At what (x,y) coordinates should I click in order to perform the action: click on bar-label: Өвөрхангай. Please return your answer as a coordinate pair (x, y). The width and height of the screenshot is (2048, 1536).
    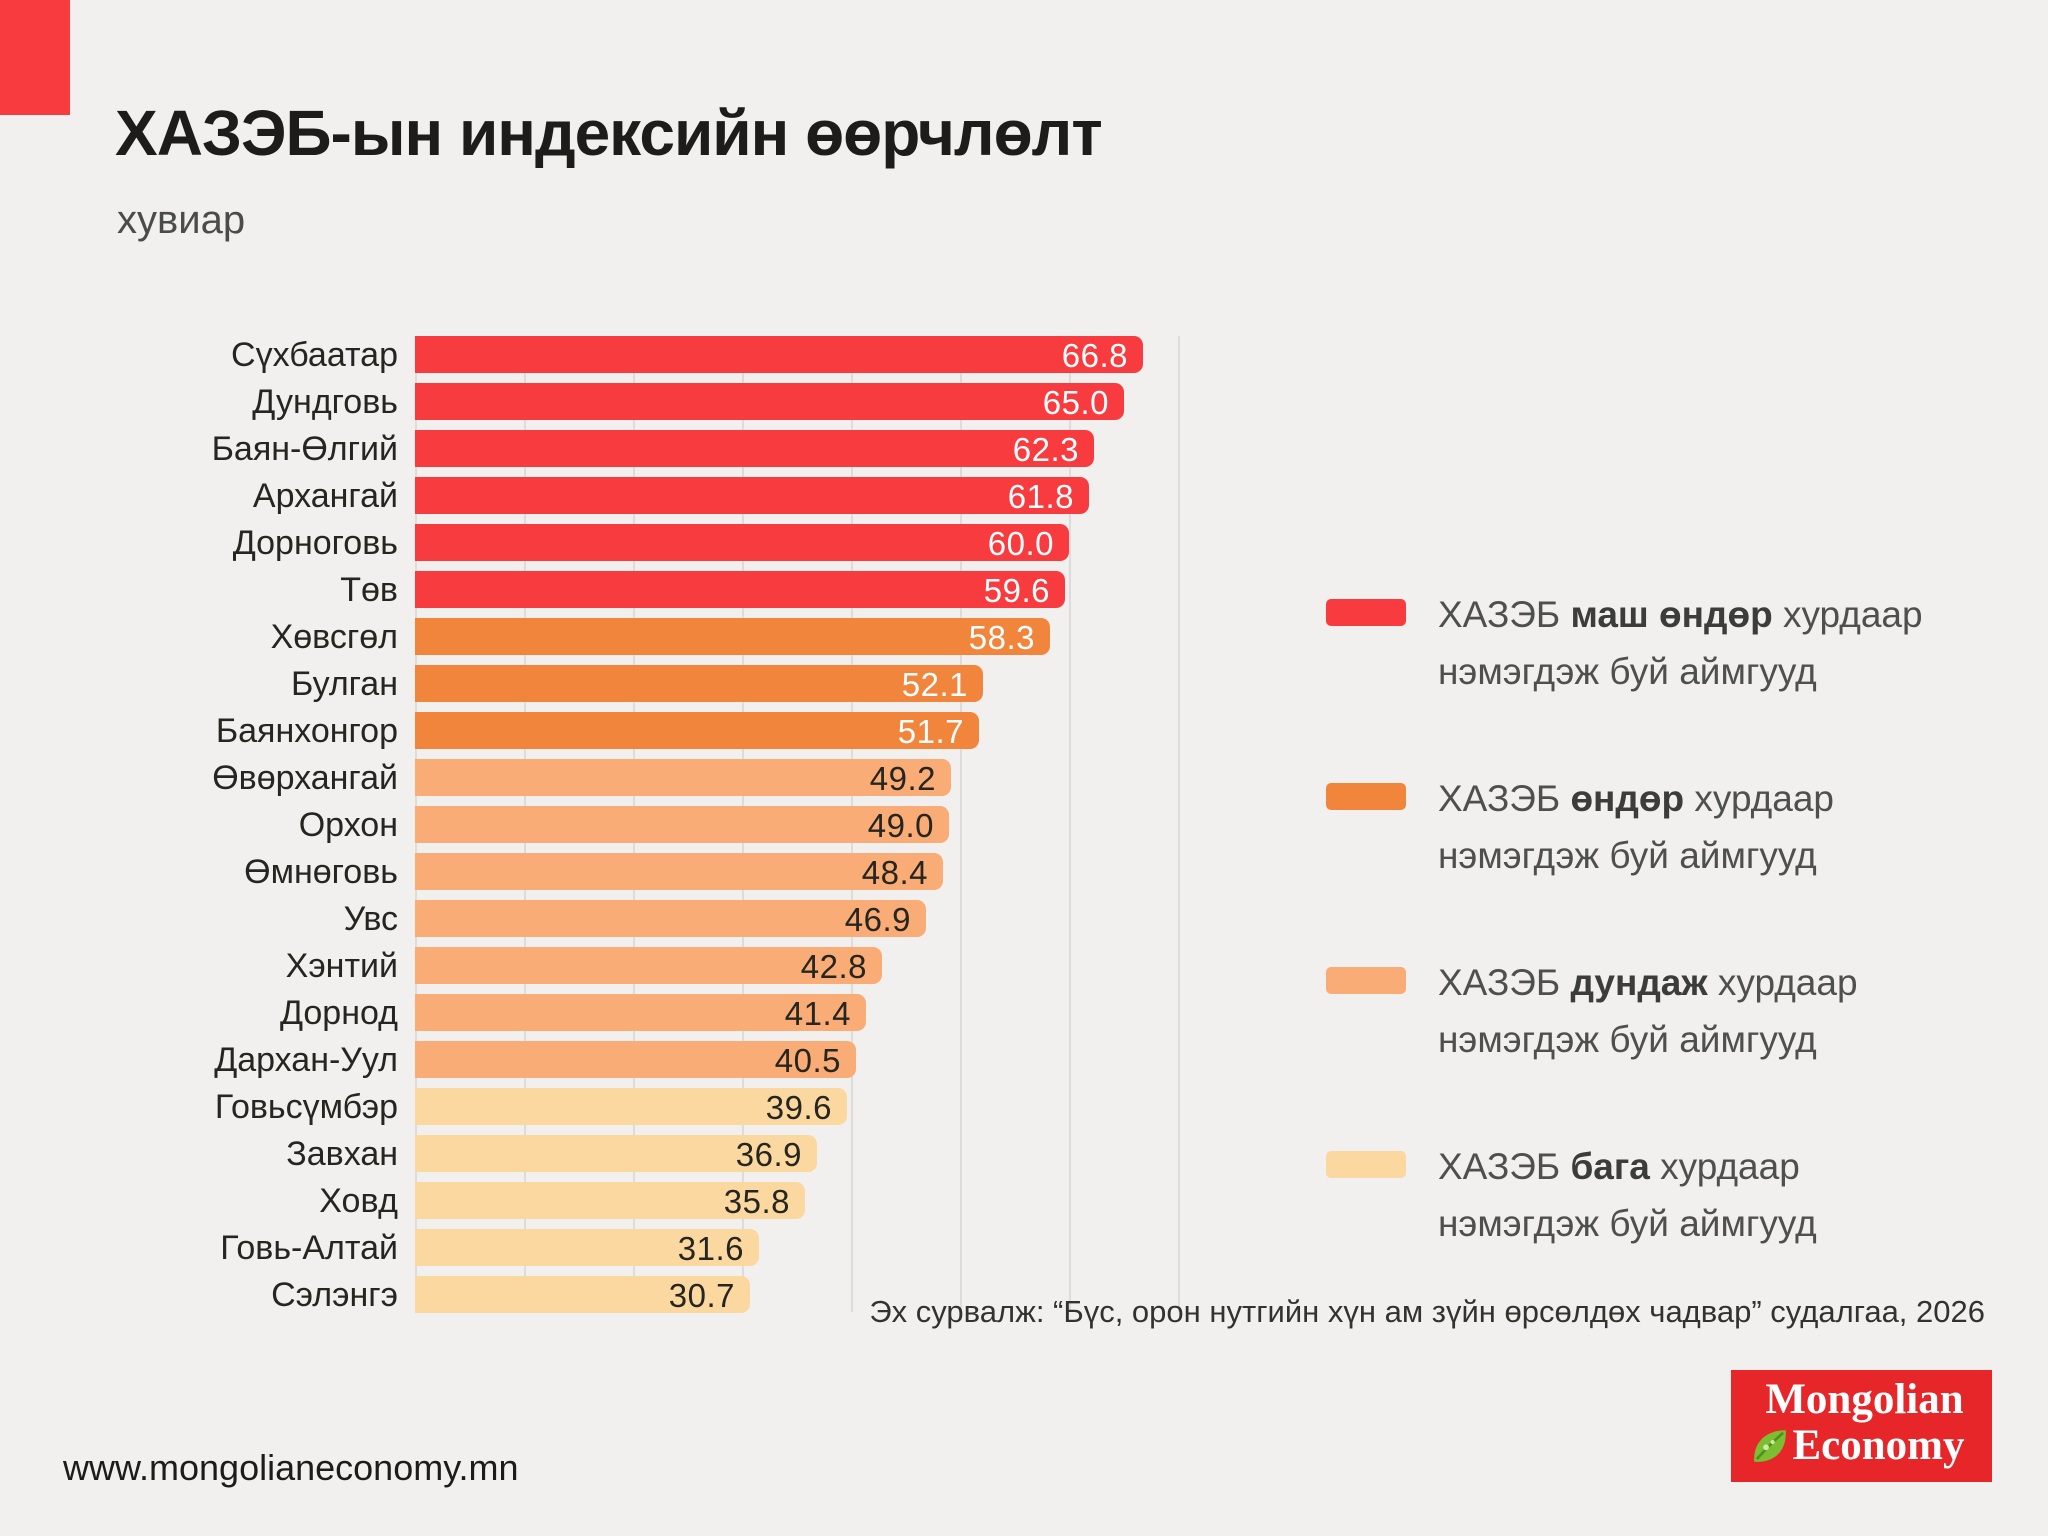
    Looking at the image, I should click on (305, 778).